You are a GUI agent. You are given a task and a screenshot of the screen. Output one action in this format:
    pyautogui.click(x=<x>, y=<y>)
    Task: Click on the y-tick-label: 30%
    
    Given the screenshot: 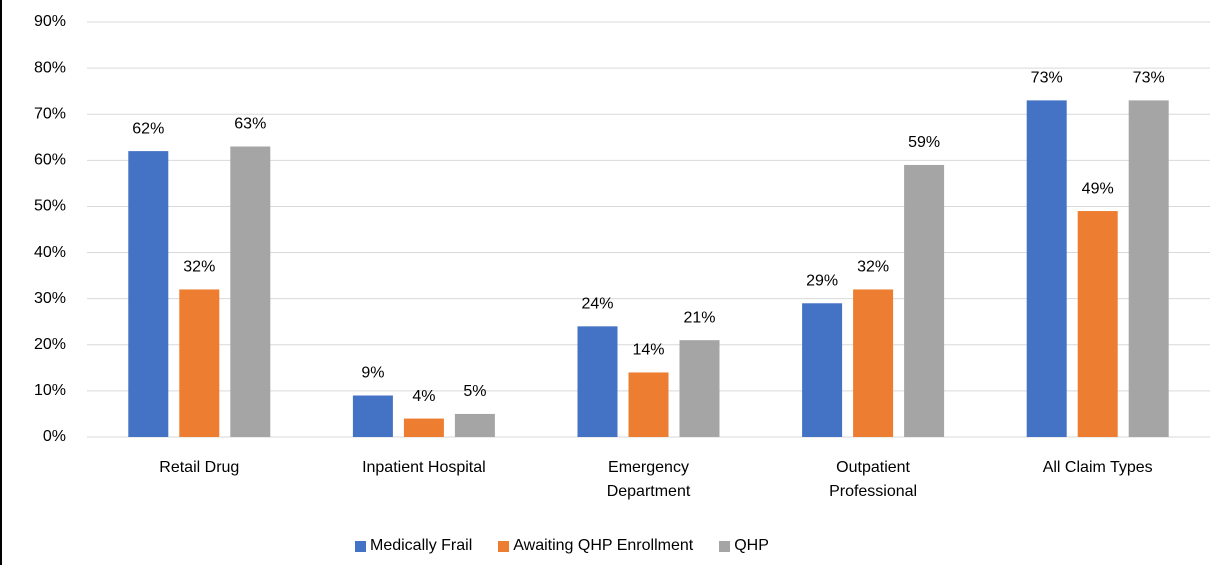 What is the action you would take?
    pyautogui.click(x=50, y=298)
    